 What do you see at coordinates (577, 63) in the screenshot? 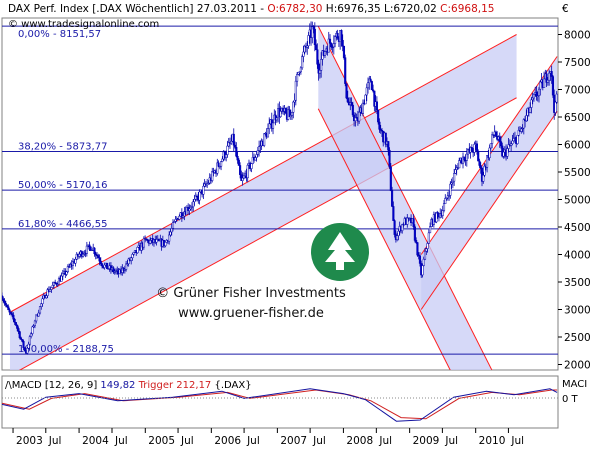
I see `y-tick-label-7500: 7500` at bounding box center [577, 63].